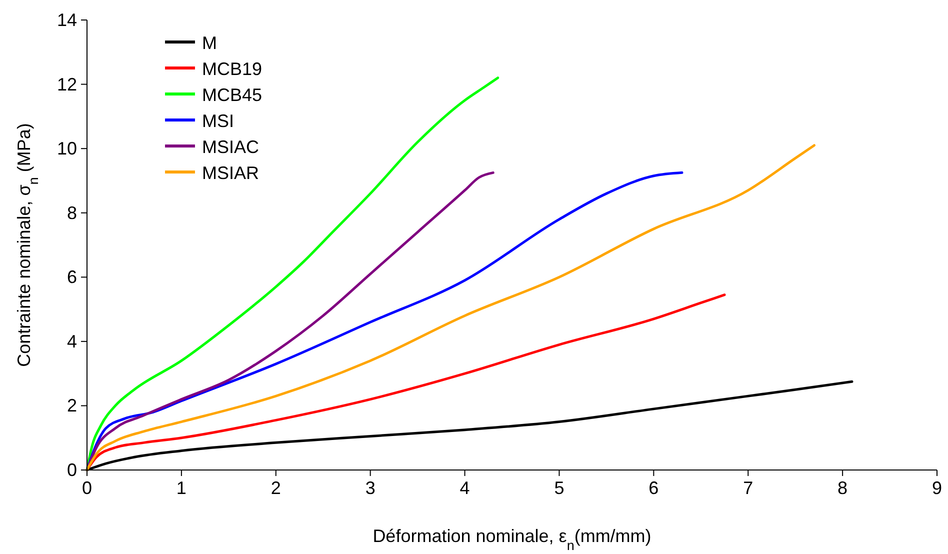 The image size is (948, 554). I want to click on x-tick-label: 3, so click(370, 488).